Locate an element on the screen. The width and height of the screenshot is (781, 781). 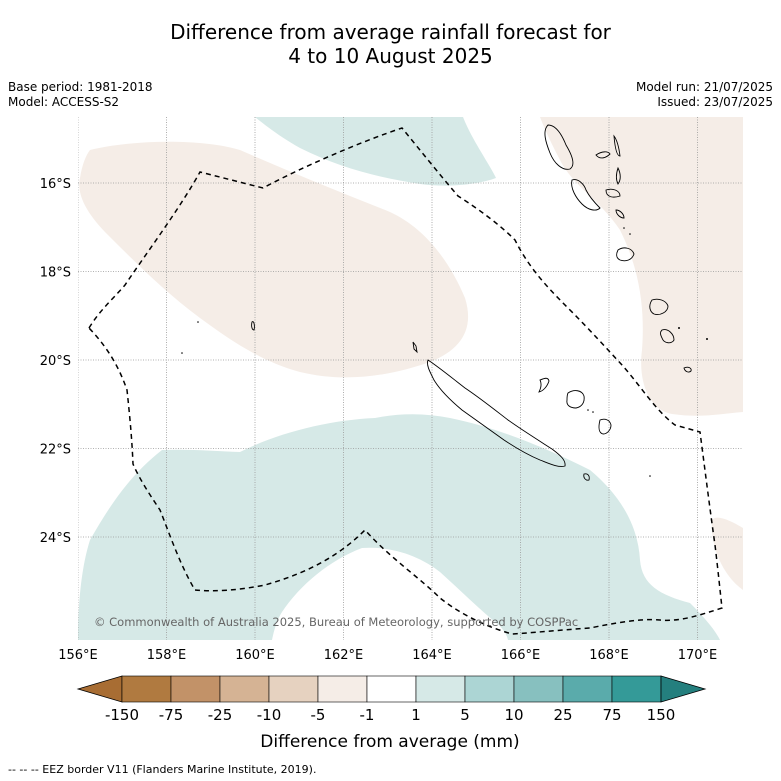
latitude-label: 24°S is located at coordinates (55, 538).